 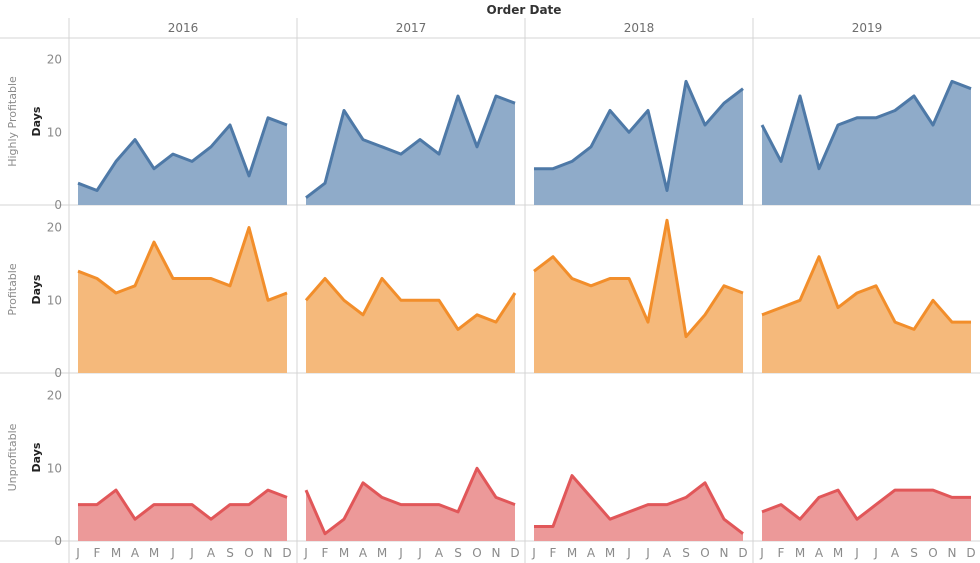 I want to click on area-fill-highly-profitable-2019, so click(x=866, y=143).